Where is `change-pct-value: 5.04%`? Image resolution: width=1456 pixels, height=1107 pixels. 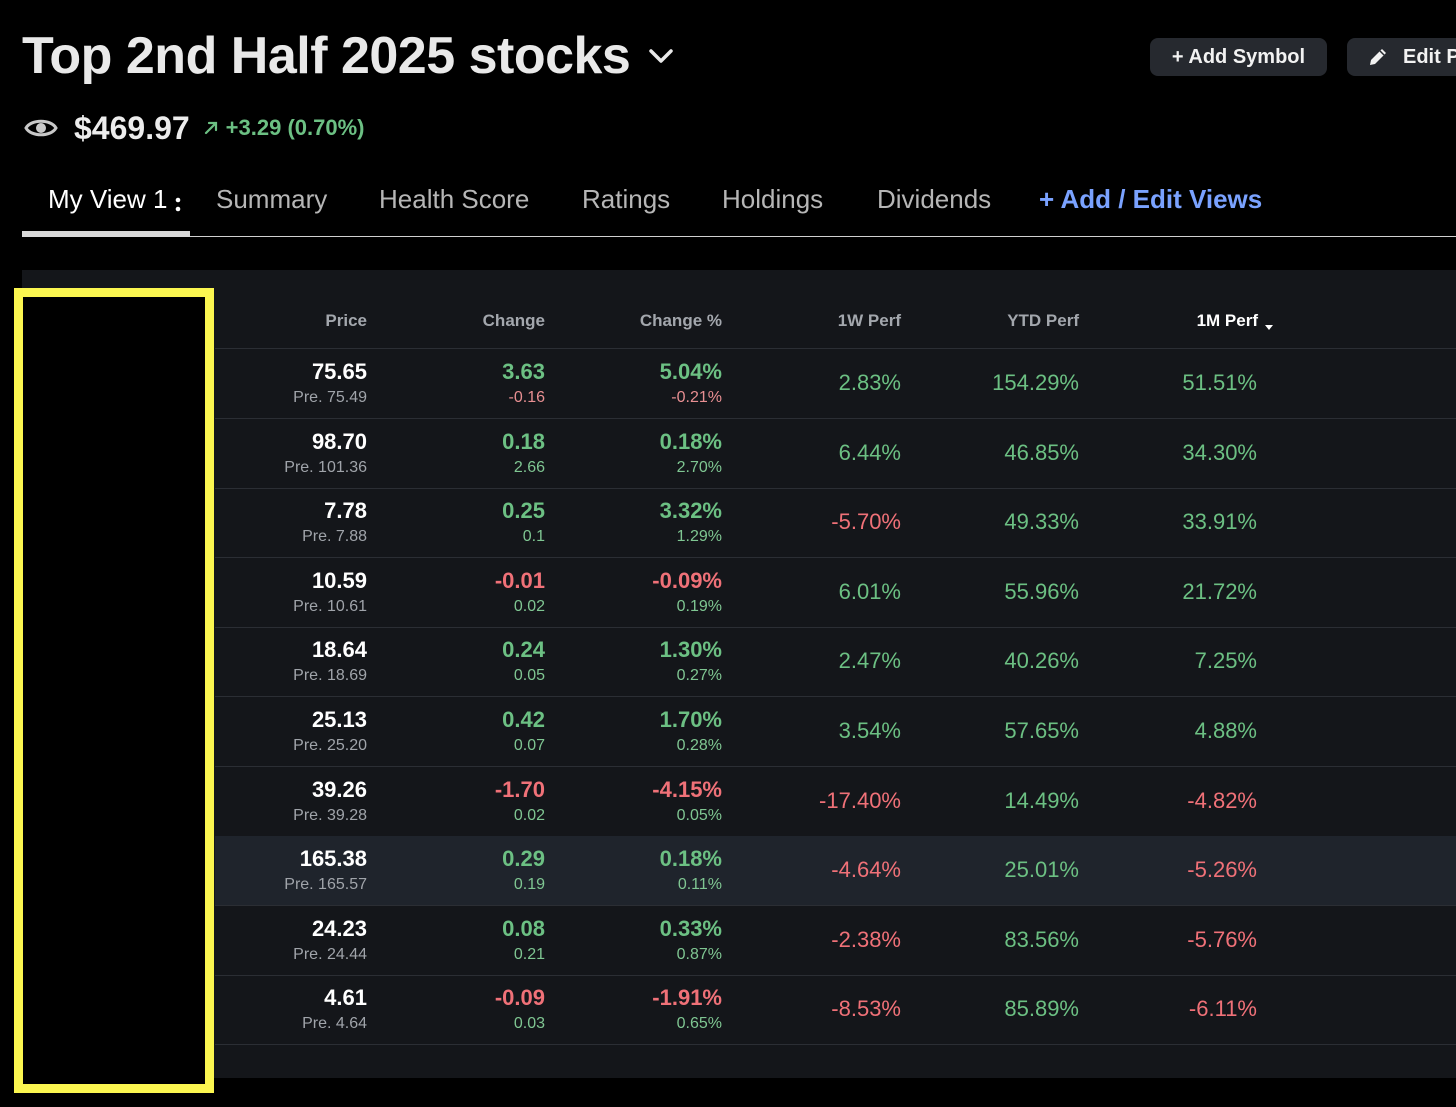
change-pct-value: 5.04% is located at coordinates (690, 371).